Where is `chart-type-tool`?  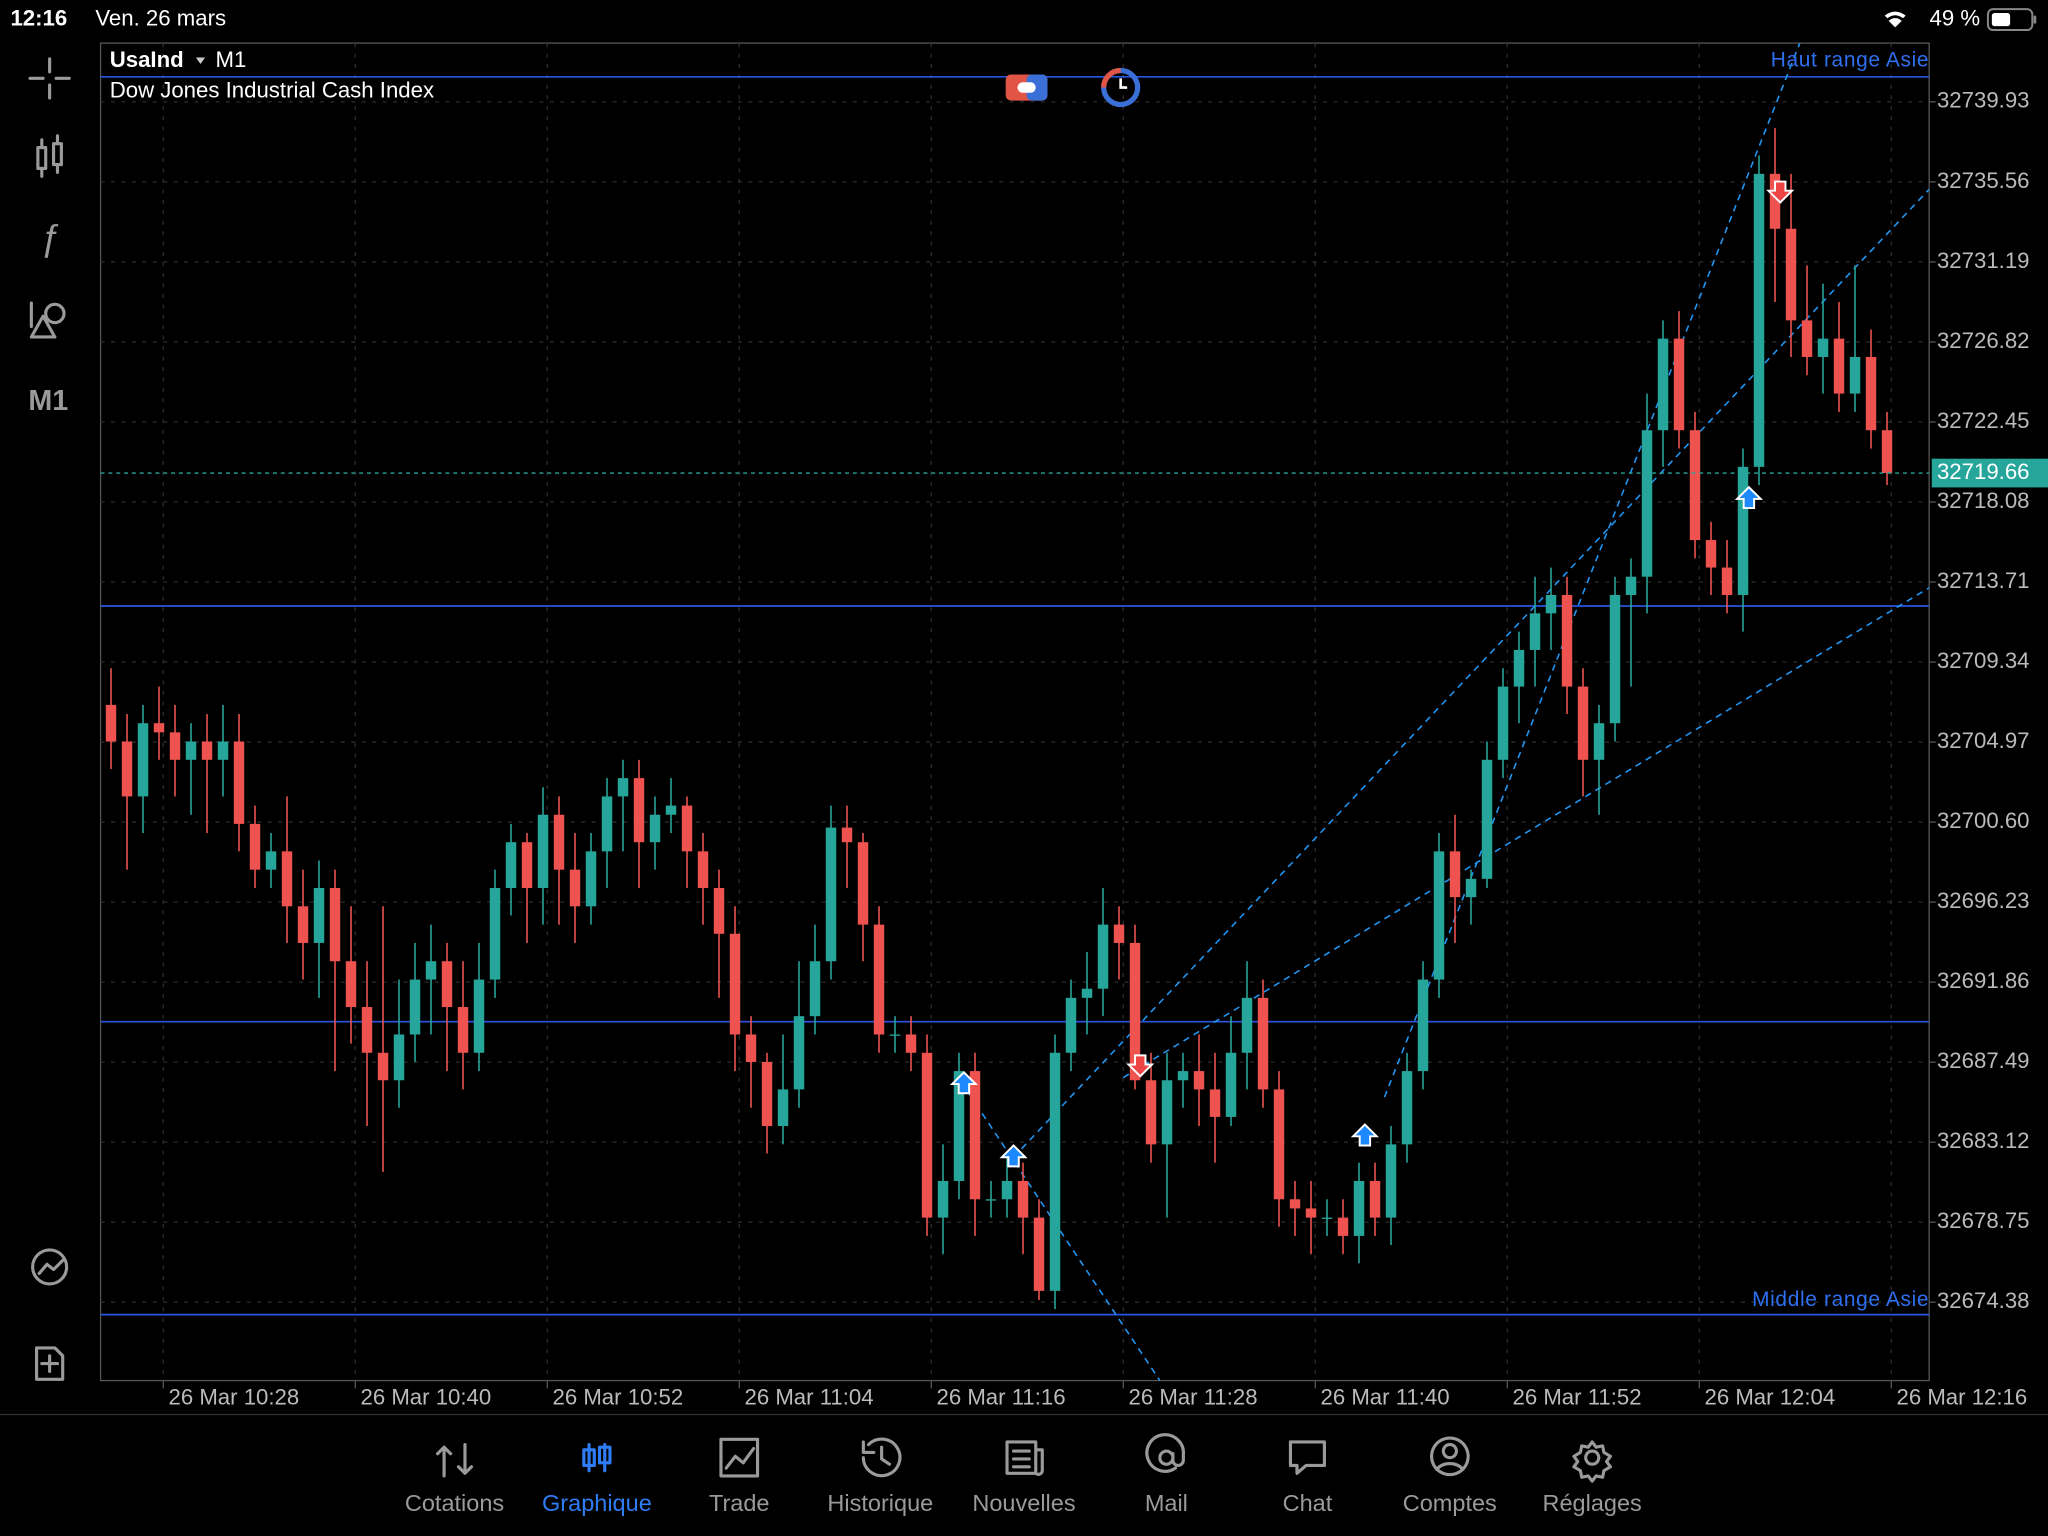
chart-type-tool is located at coordinates (49, 156).